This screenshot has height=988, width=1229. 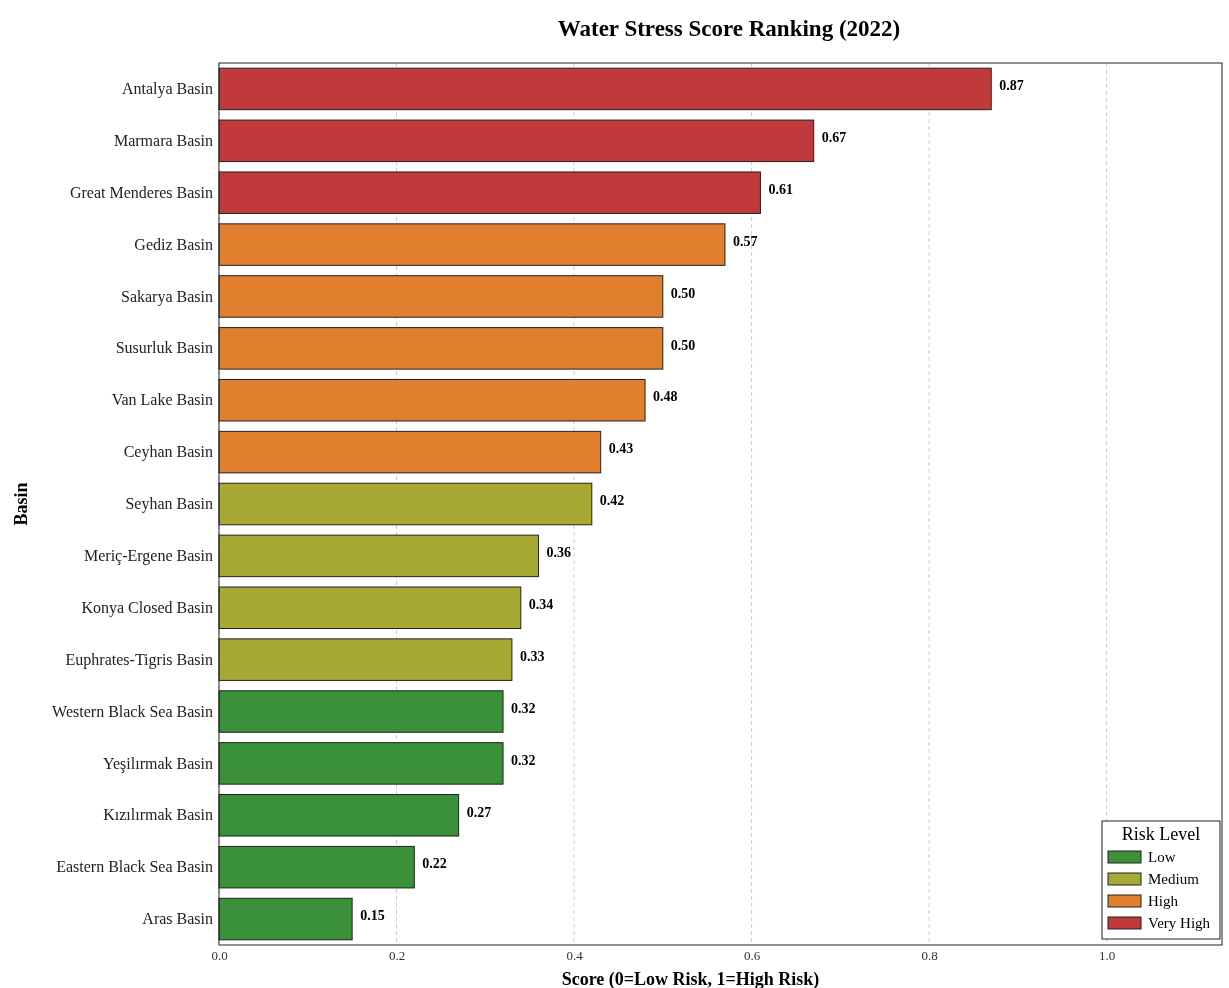 I want to click on legend-label: High, so click(x=1163, y=901).